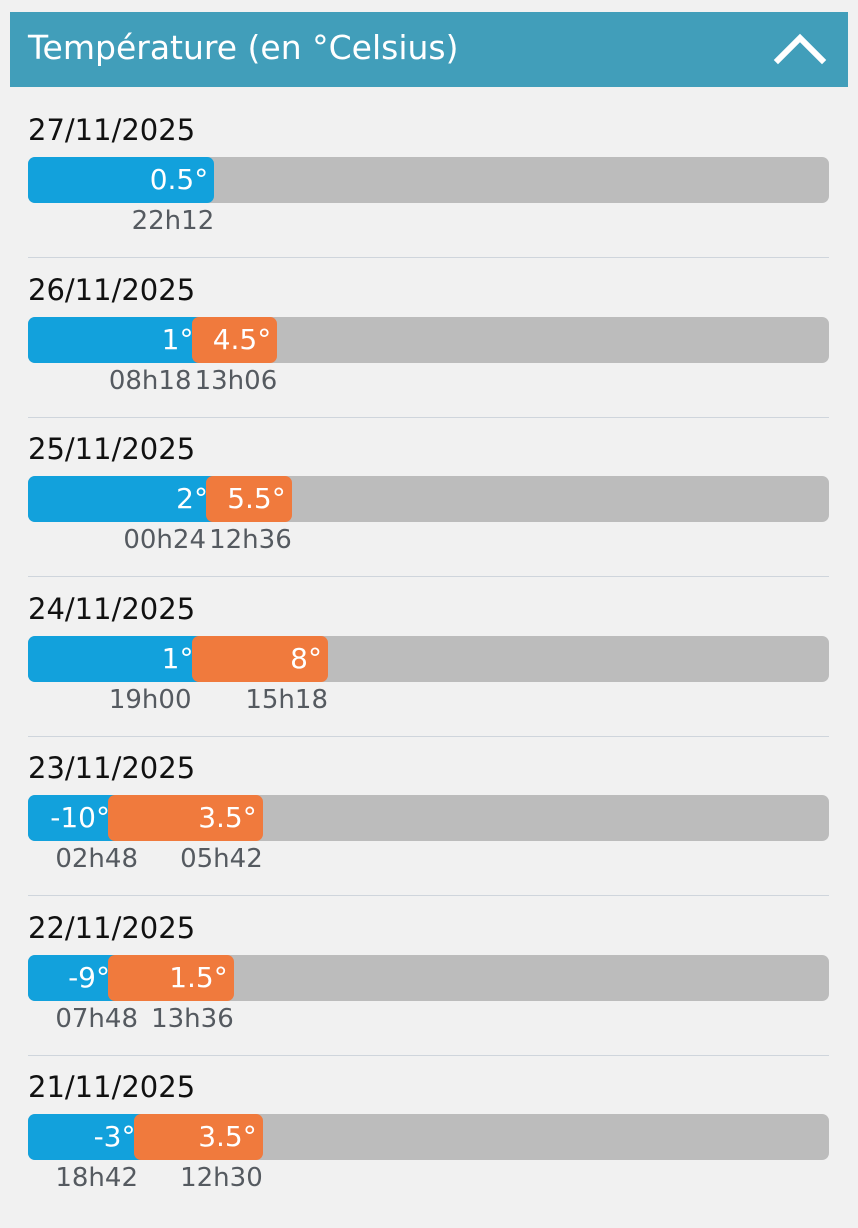 This screenshot has height=1228, width=858. I want to click on day-date: 24/11/2025, so click(112, 608).